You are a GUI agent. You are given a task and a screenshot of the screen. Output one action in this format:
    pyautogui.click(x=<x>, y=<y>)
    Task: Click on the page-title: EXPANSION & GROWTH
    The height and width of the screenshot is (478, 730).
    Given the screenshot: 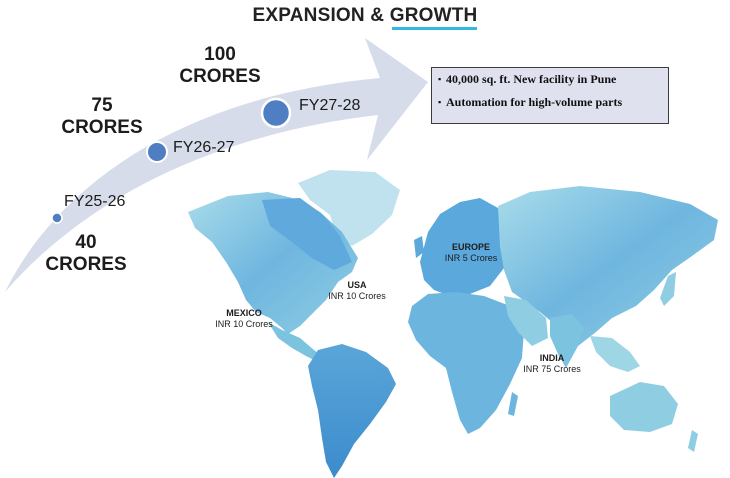 What is the action you would take?
    pyautogui.click(x=365, y=17)
    